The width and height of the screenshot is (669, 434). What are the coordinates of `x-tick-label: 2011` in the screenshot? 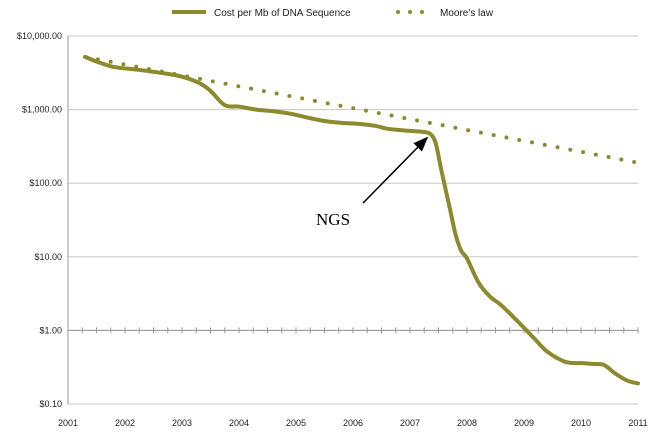 It's located at (637, 423).